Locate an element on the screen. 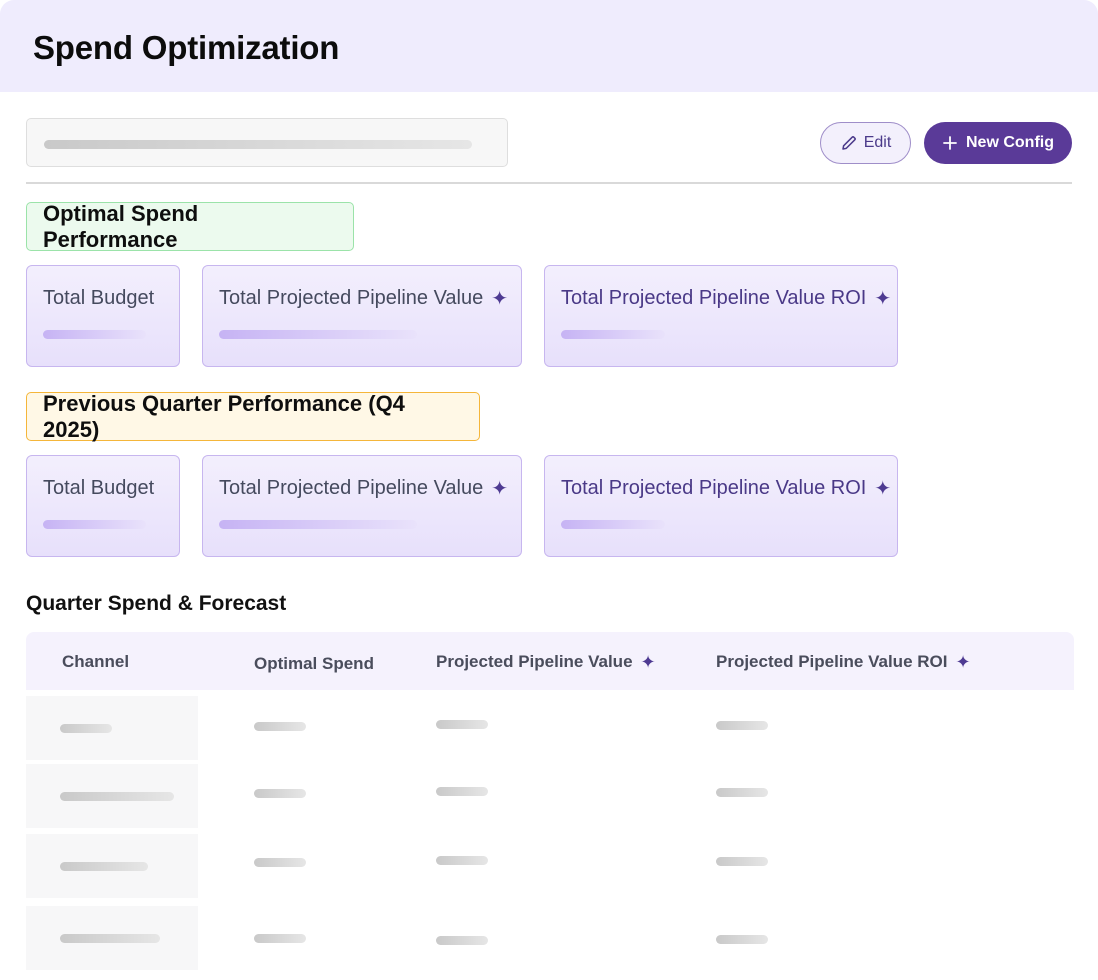 The width and height of the screenshot is (1098, 980). table-title: Quarter Spend & Forecast is located at coordinates (156, 603).